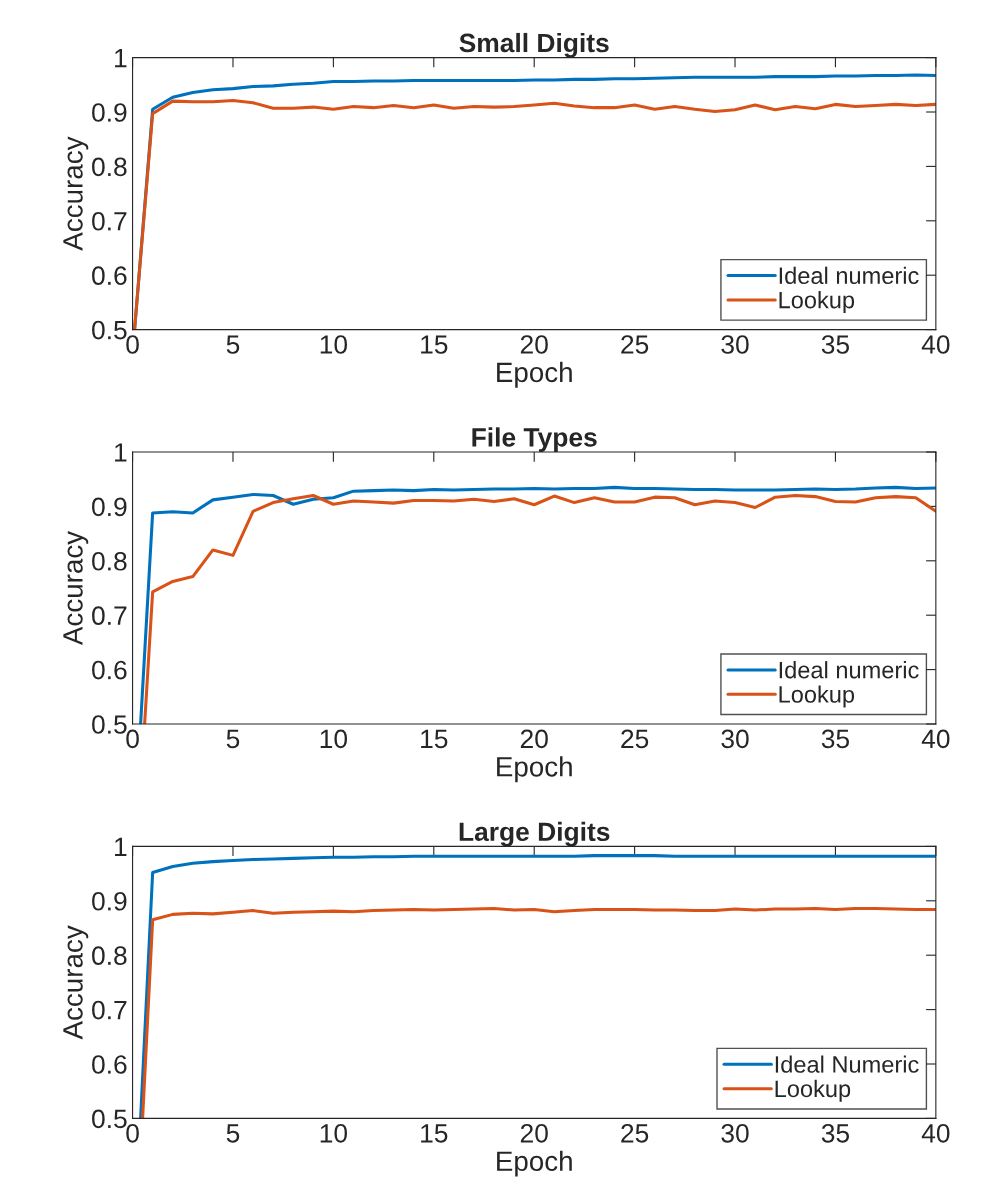 The height and width of the screenshot is (1200, 982). What do you see at coordinates (534, 834) in the screenshot?
I see `chart-title: Large Digits` at bounding box center [534, 834].